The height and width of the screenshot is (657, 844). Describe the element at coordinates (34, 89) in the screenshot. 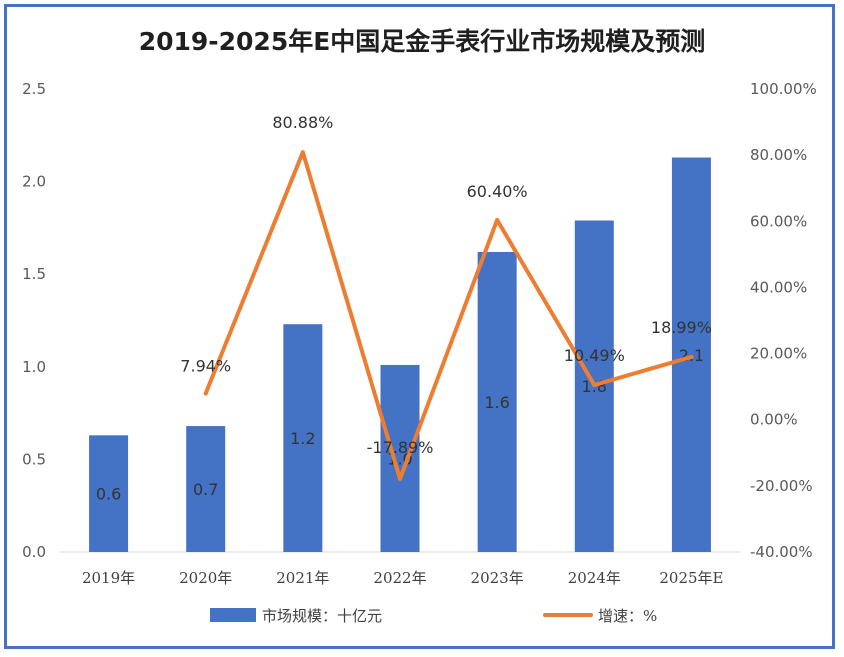

I see `y-left-tick-label: 2.5` at that location.